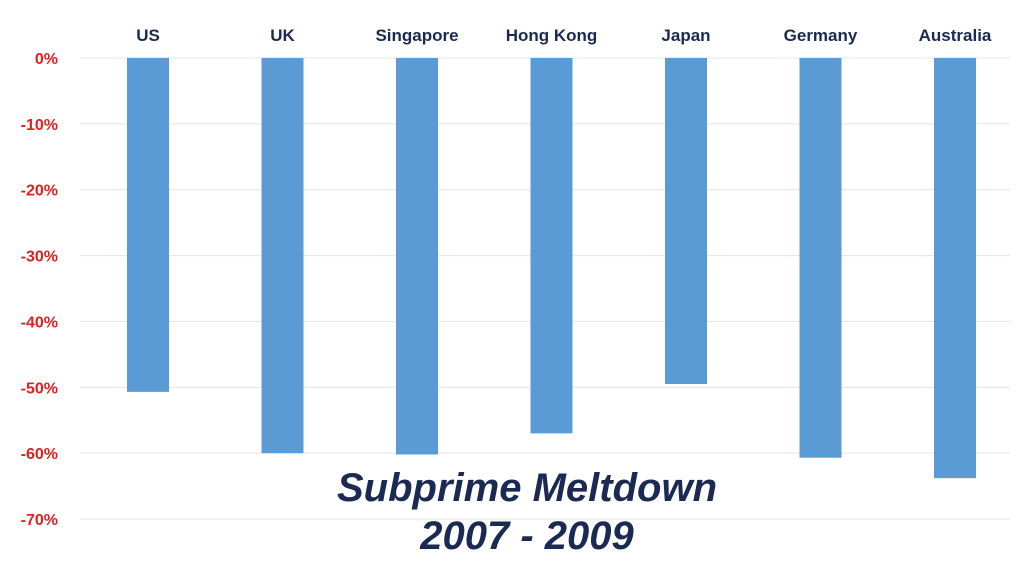  Describe the element at coordinates (282, 256) in the screenshot. I see `bar-uk` at that location.